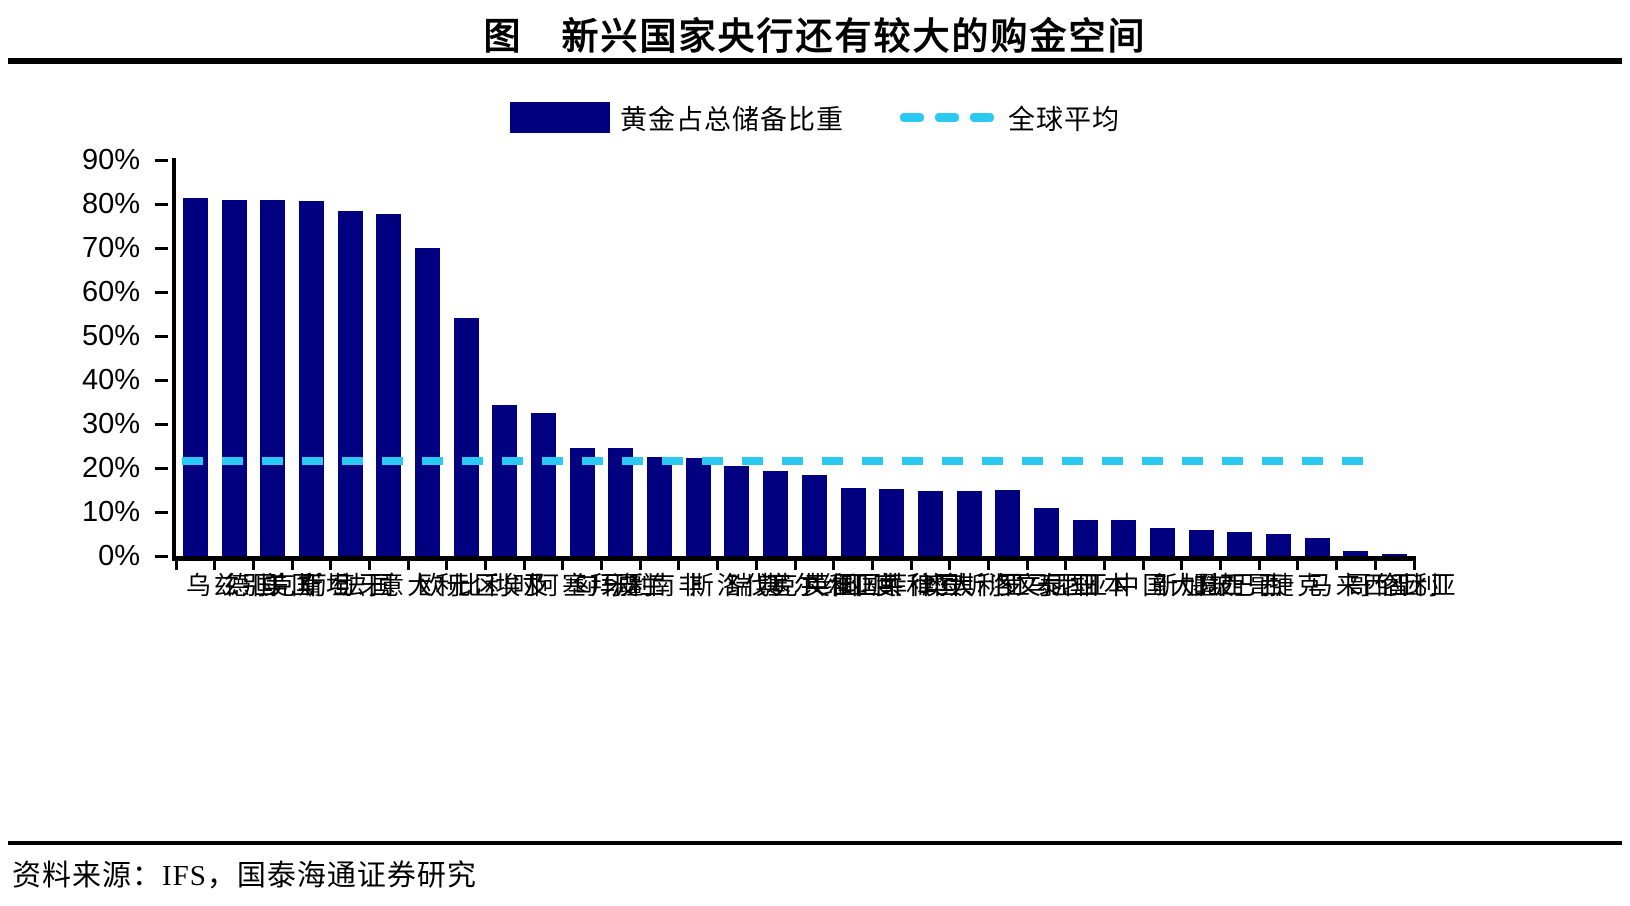 This screenshot has height=906, width=1630. I want to click on x-axis-label: 中国大陆, so click(1166, 585).